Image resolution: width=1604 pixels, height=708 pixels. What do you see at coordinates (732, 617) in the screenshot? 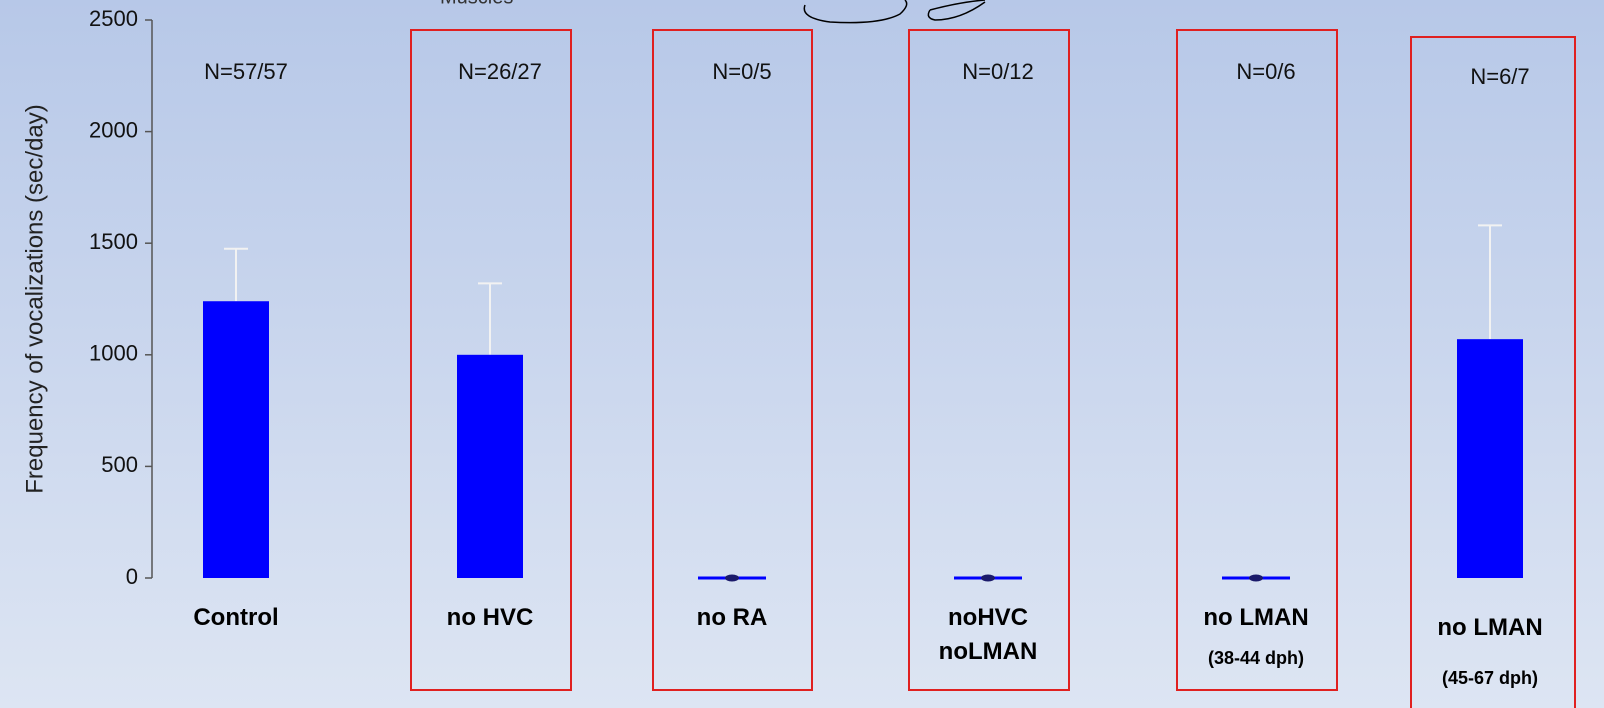
I see `x-tick-label: no RA` at bounding box center [732, 617].